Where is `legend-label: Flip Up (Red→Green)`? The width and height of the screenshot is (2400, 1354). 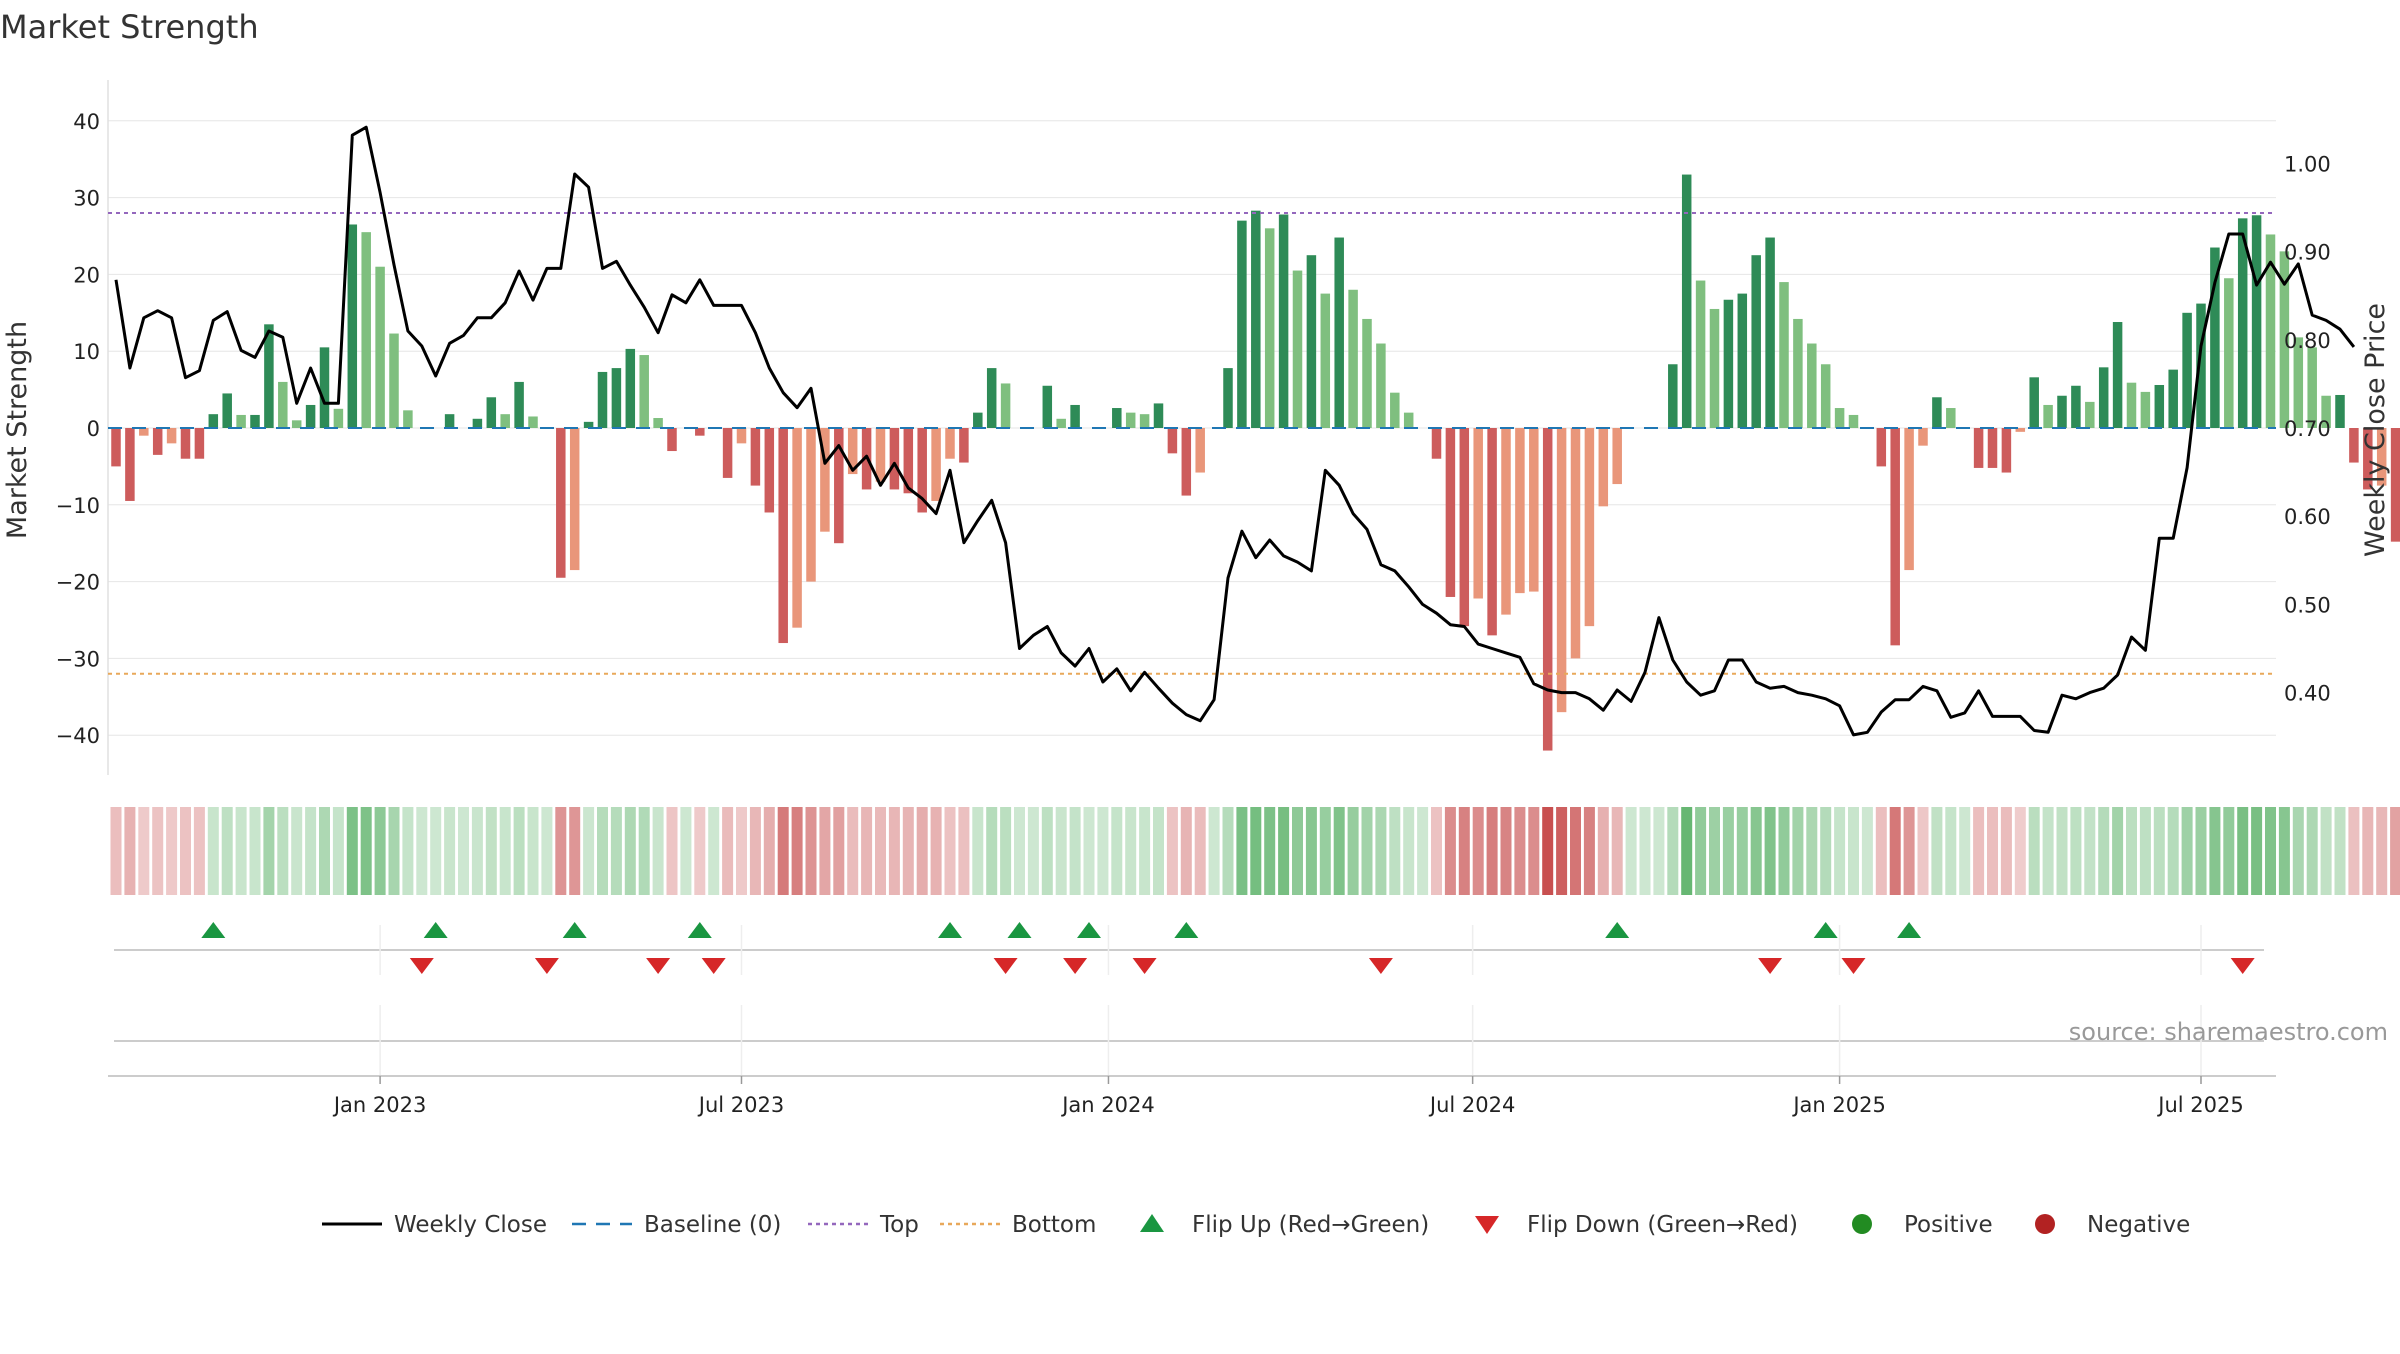
legend-label: Flip Up (Red→Green) is located at coordinates (1310, 1225).